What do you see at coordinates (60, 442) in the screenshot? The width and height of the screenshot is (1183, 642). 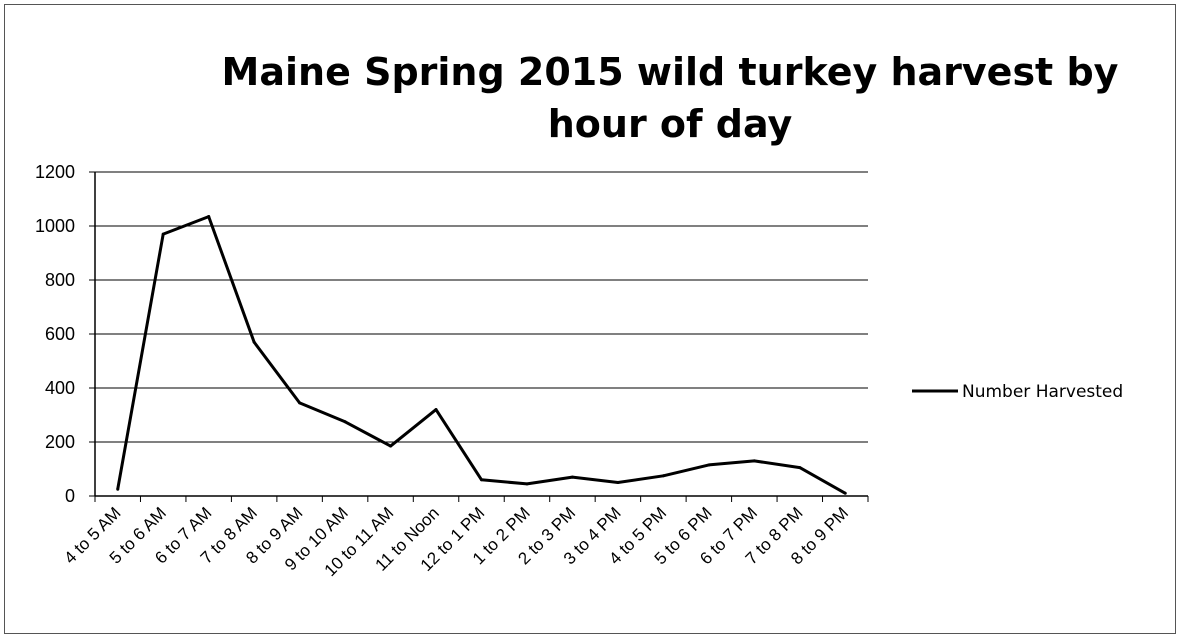 I see `y-tick-label: 200` at bounding box center [60, 442].